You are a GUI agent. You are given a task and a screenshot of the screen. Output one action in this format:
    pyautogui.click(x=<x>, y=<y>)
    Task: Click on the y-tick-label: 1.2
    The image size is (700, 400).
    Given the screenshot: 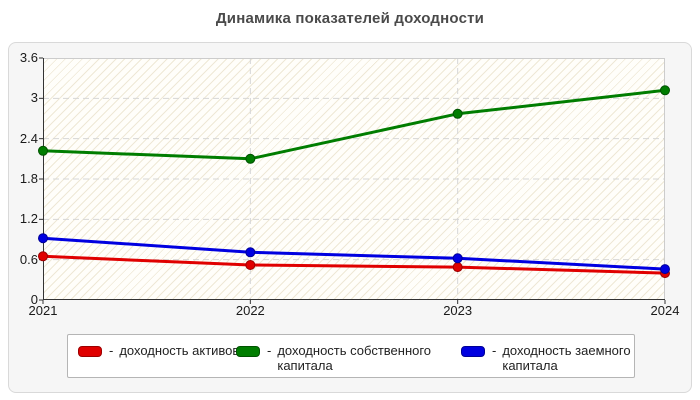 What is the action you would take?
    pyautogui.click(x=28, y=219)
    